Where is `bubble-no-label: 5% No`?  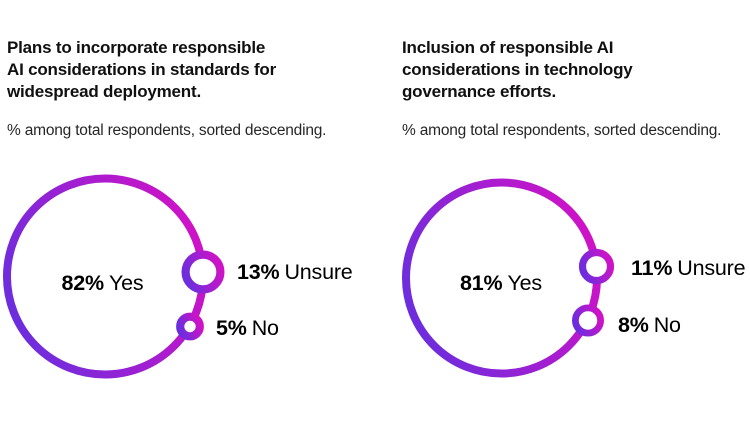 bubble-no-label: 5% No is located at coordinates (247, 328).